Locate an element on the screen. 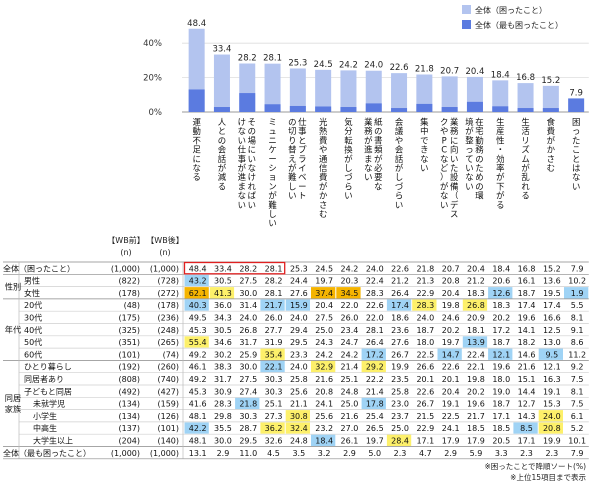  cell-value: 14.6 is located at coordinates (527, 354).